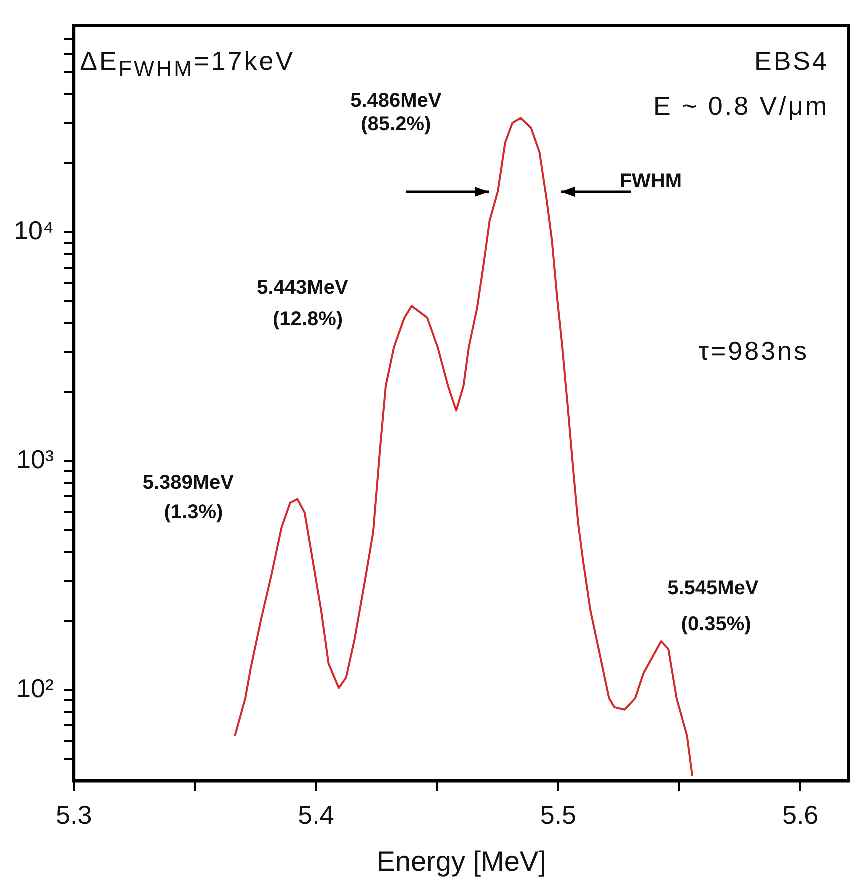  What do you see at coordinates (188, 64) in the screenshot?
I see `annotation: ΔE$_{FWHM}$=17keV` at bounding box center [188, 64].